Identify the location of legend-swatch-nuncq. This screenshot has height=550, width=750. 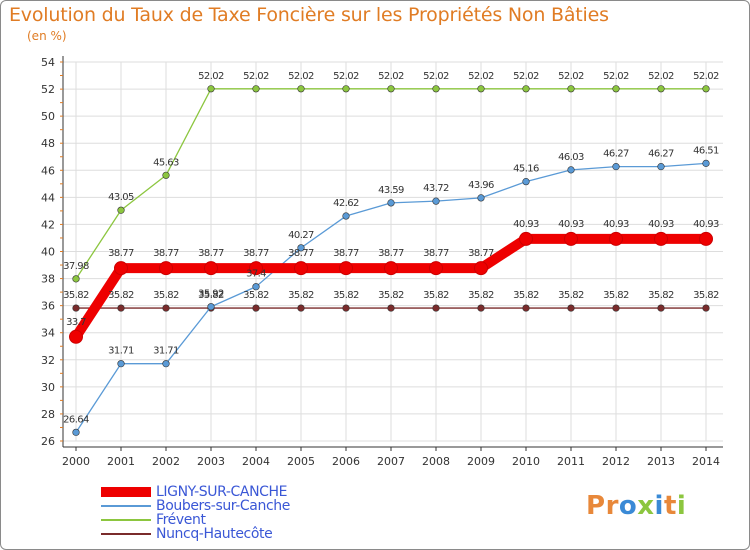
(126, 534).